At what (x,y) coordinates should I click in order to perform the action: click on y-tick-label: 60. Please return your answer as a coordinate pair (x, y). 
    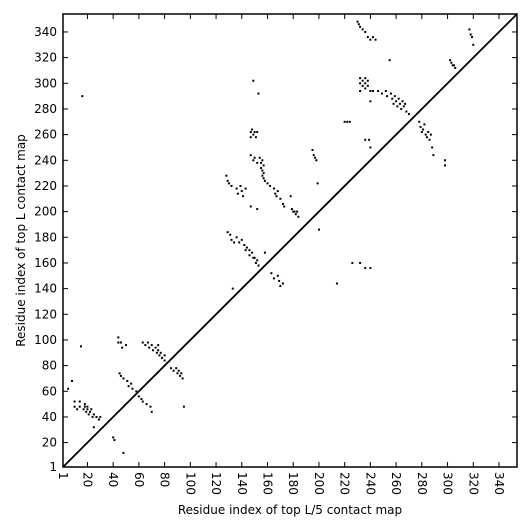
    Looking at the image, I should click on (49, 391).